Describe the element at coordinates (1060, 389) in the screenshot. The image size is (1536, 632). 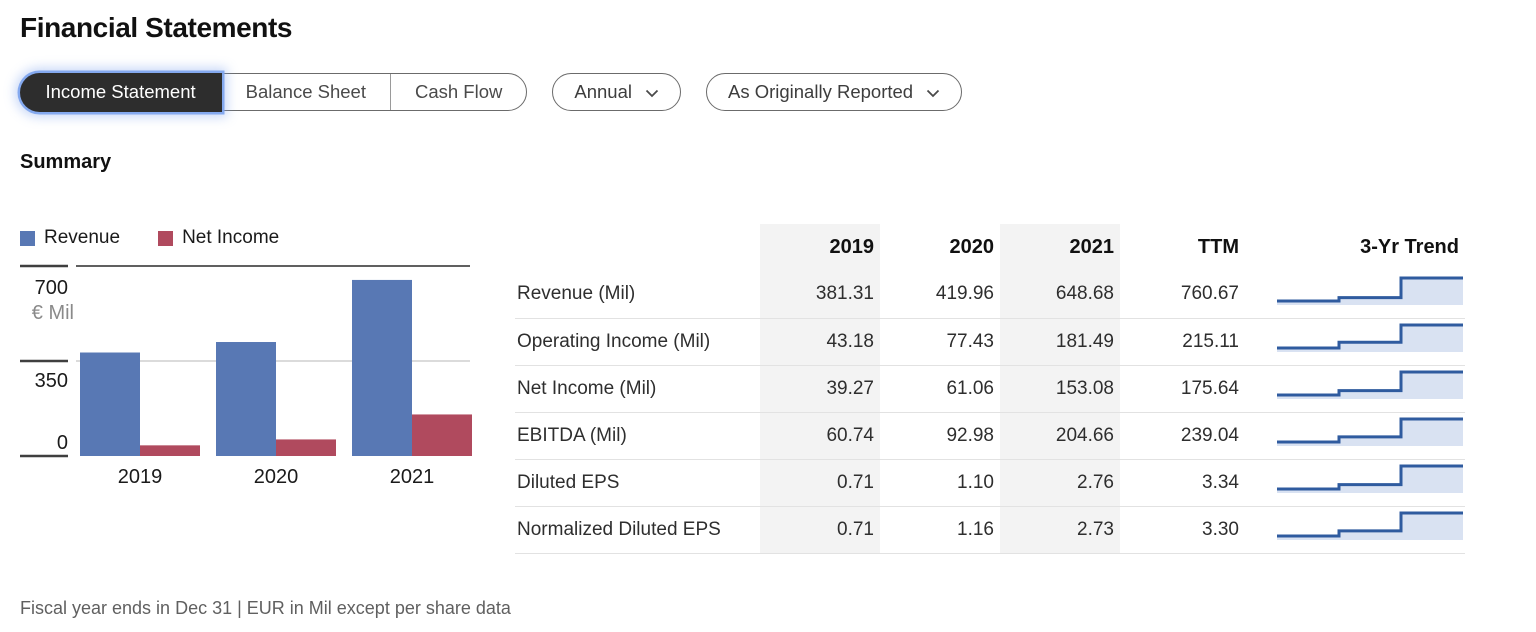
I see `cell-value: 153.08` at that location.